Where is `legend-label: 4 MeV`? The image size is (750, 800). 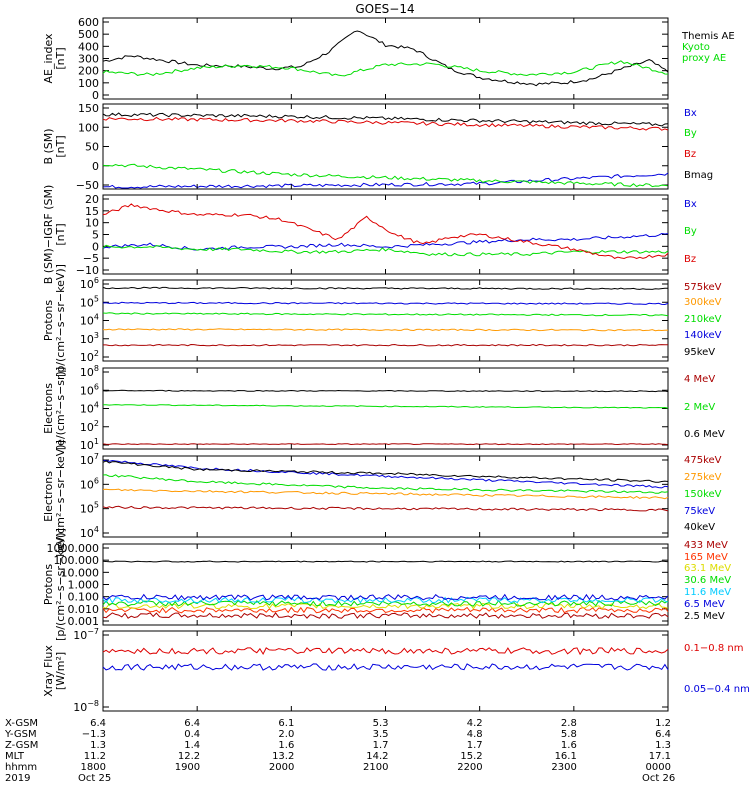
legend-label: 4 MeV is located at coordinates (699, 379).